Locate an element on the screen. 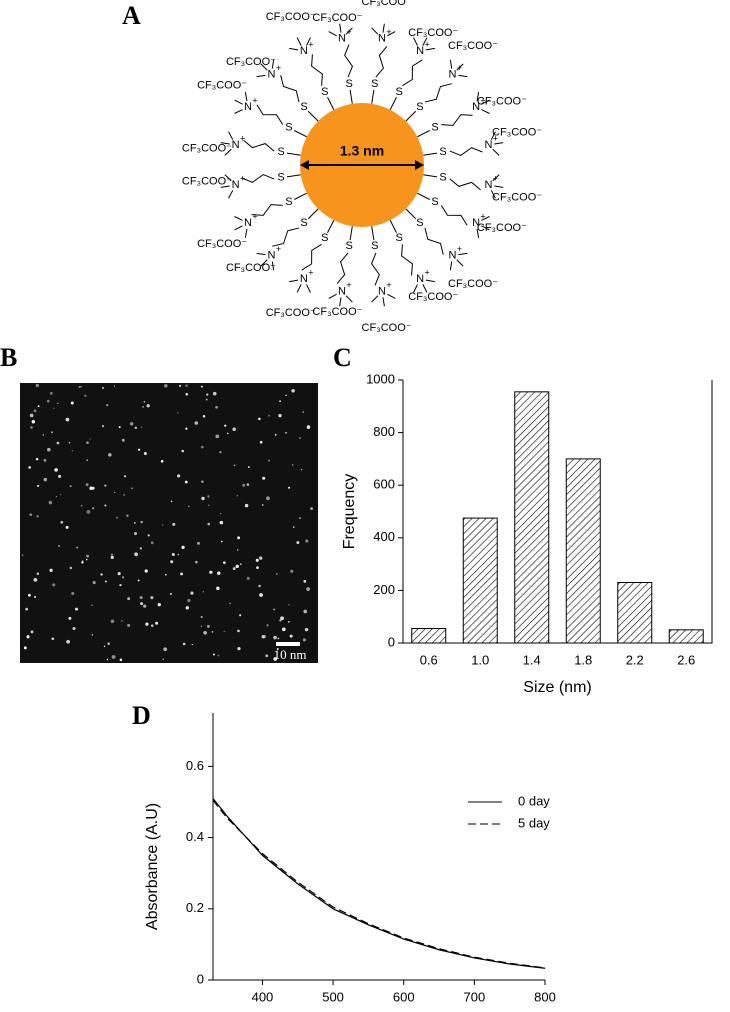 The image size is (730, 1012). micrograph-background is located at coordinates (169, 523).